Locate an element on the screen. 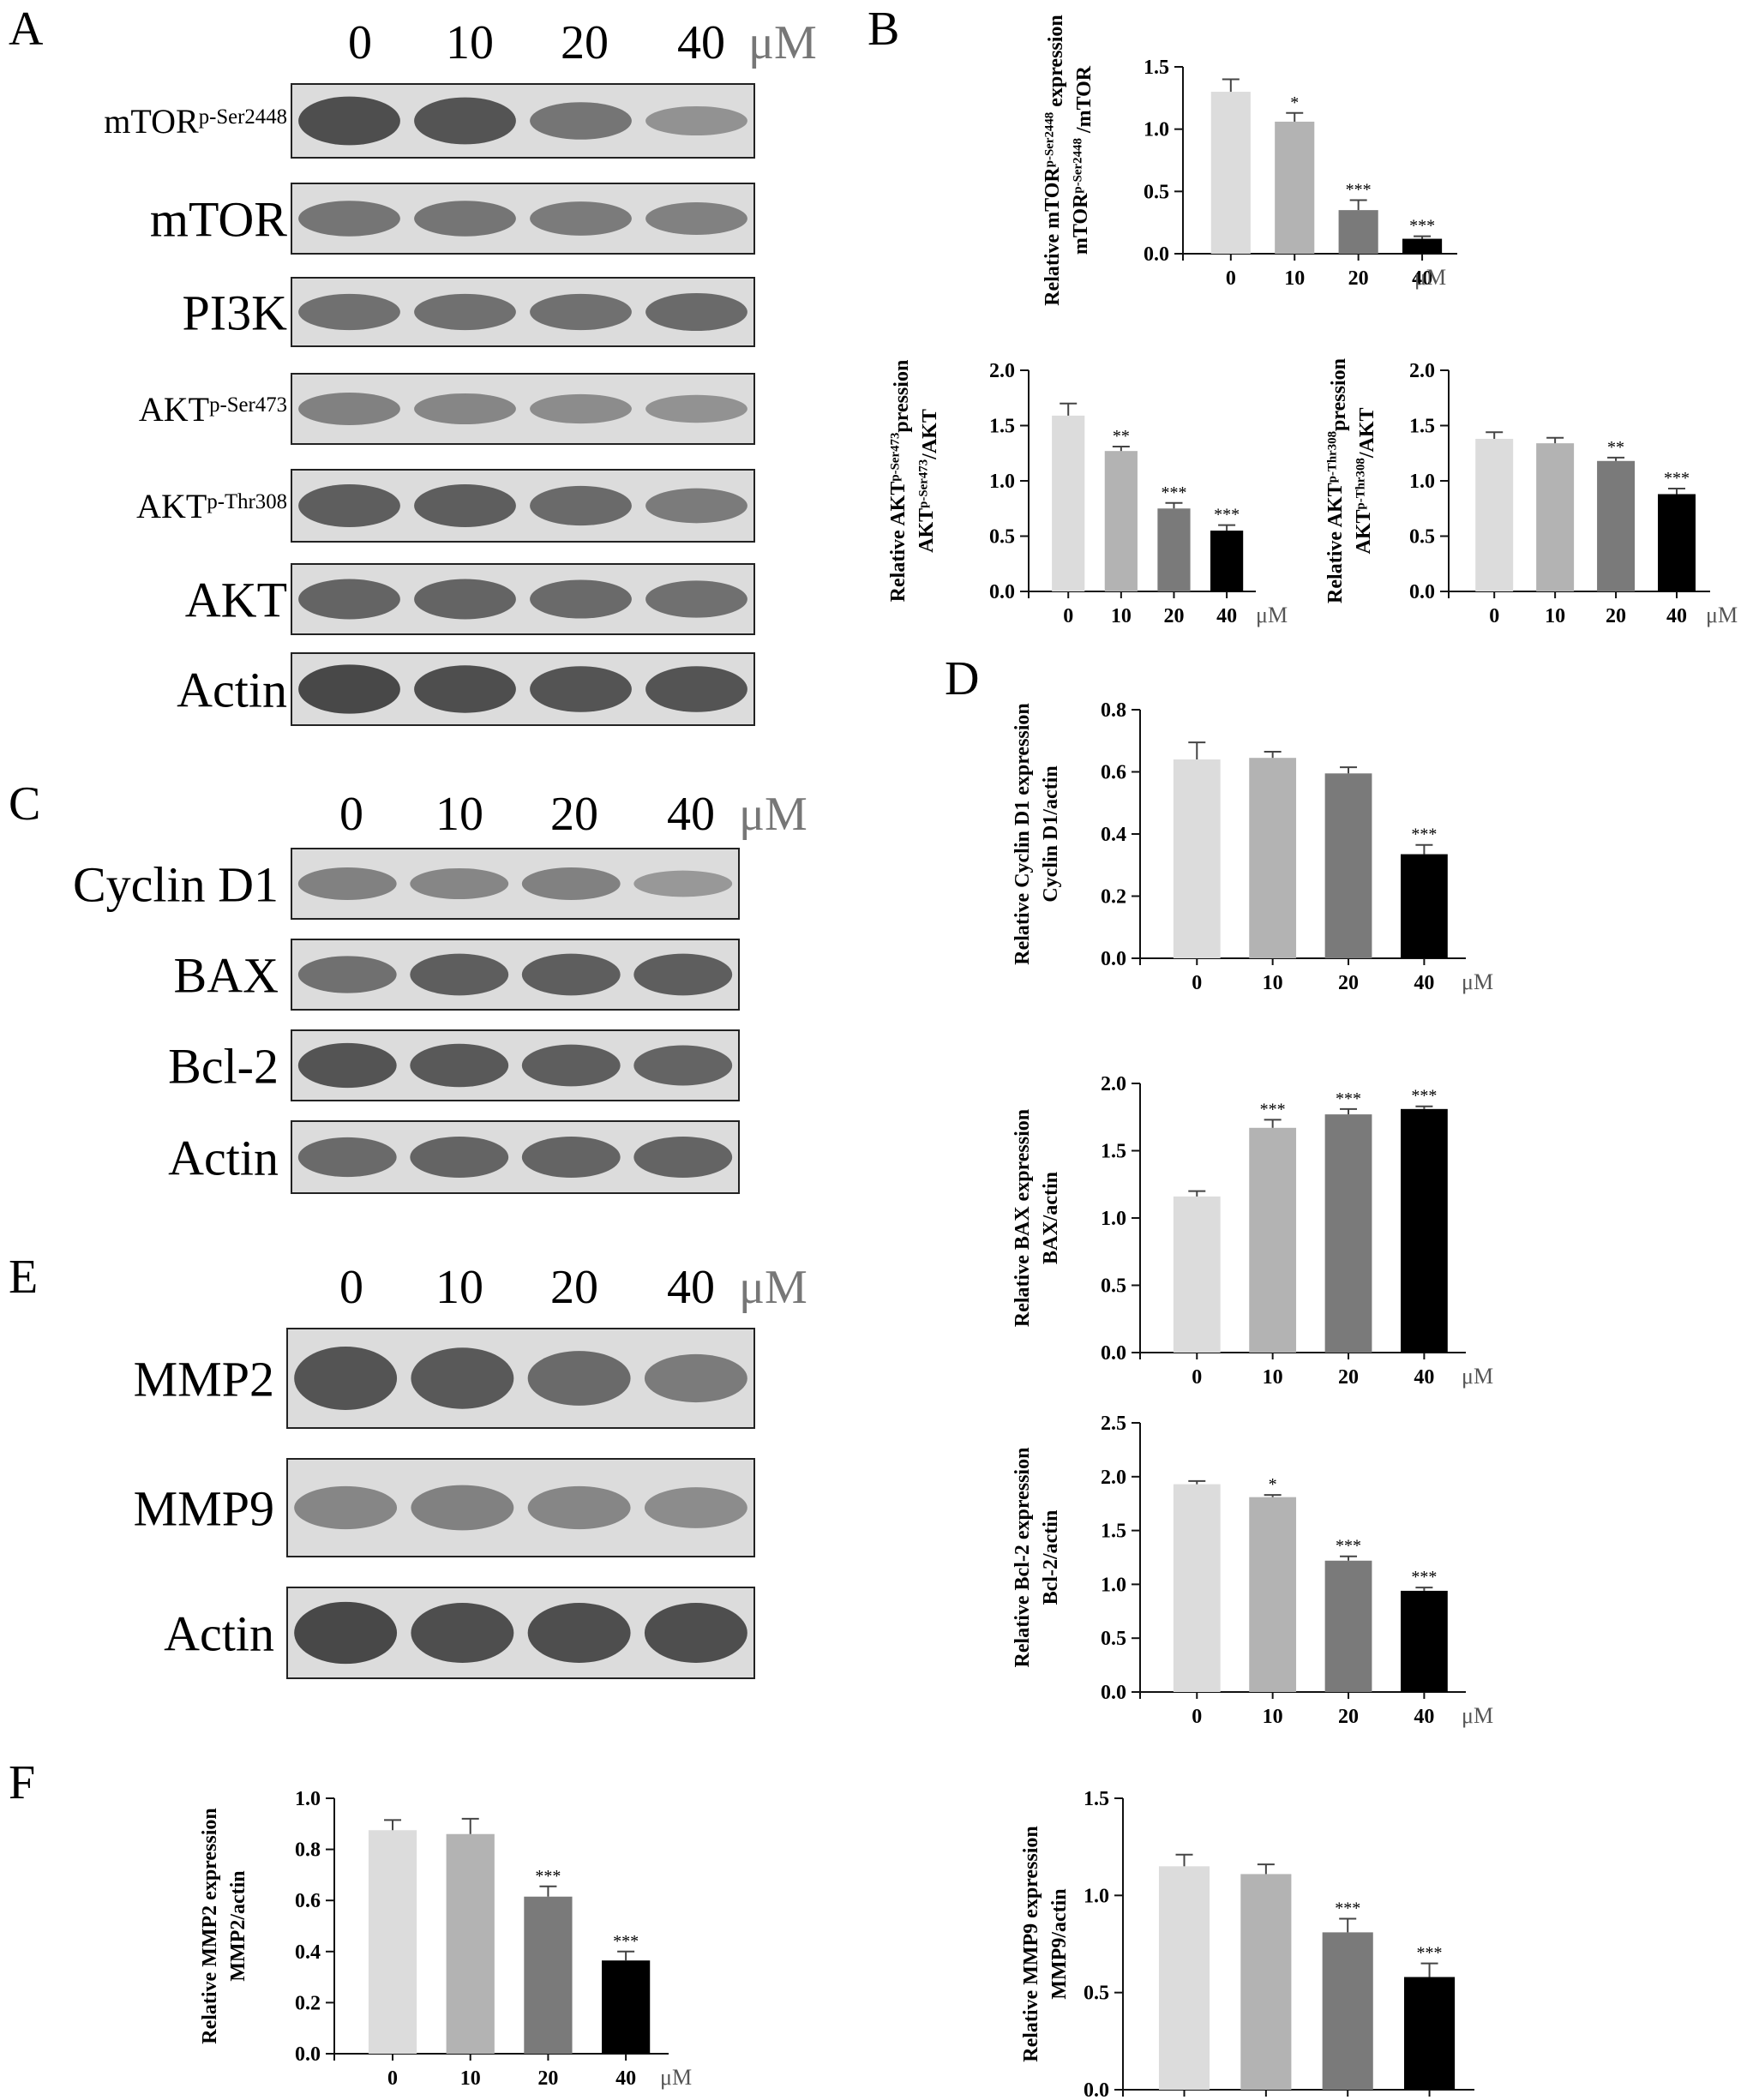 This screenshot has width=1741, height=2100. y-axis-label-line1-main: Relative MMP2 expression is located at coordinates (210, 1926).